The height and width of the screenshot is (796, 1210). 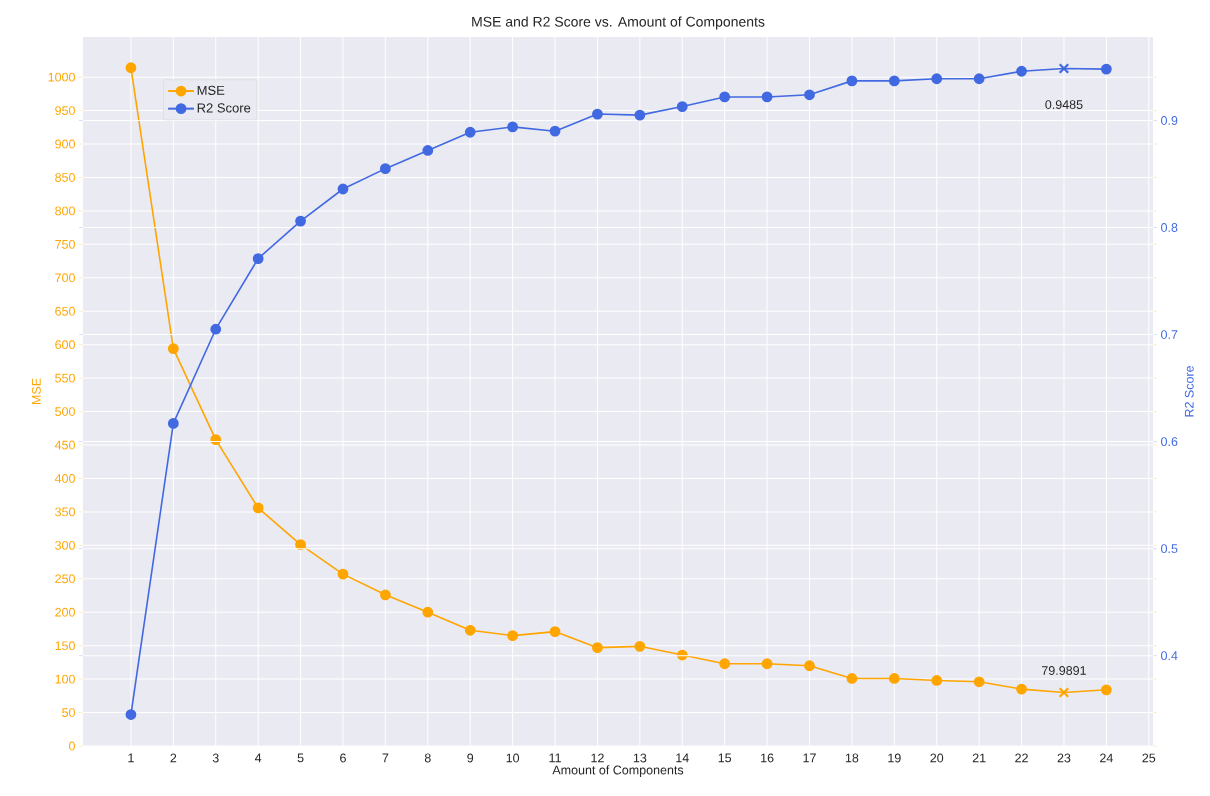 I want to click on x-tick-label: 16, so click(x=767, y=758).